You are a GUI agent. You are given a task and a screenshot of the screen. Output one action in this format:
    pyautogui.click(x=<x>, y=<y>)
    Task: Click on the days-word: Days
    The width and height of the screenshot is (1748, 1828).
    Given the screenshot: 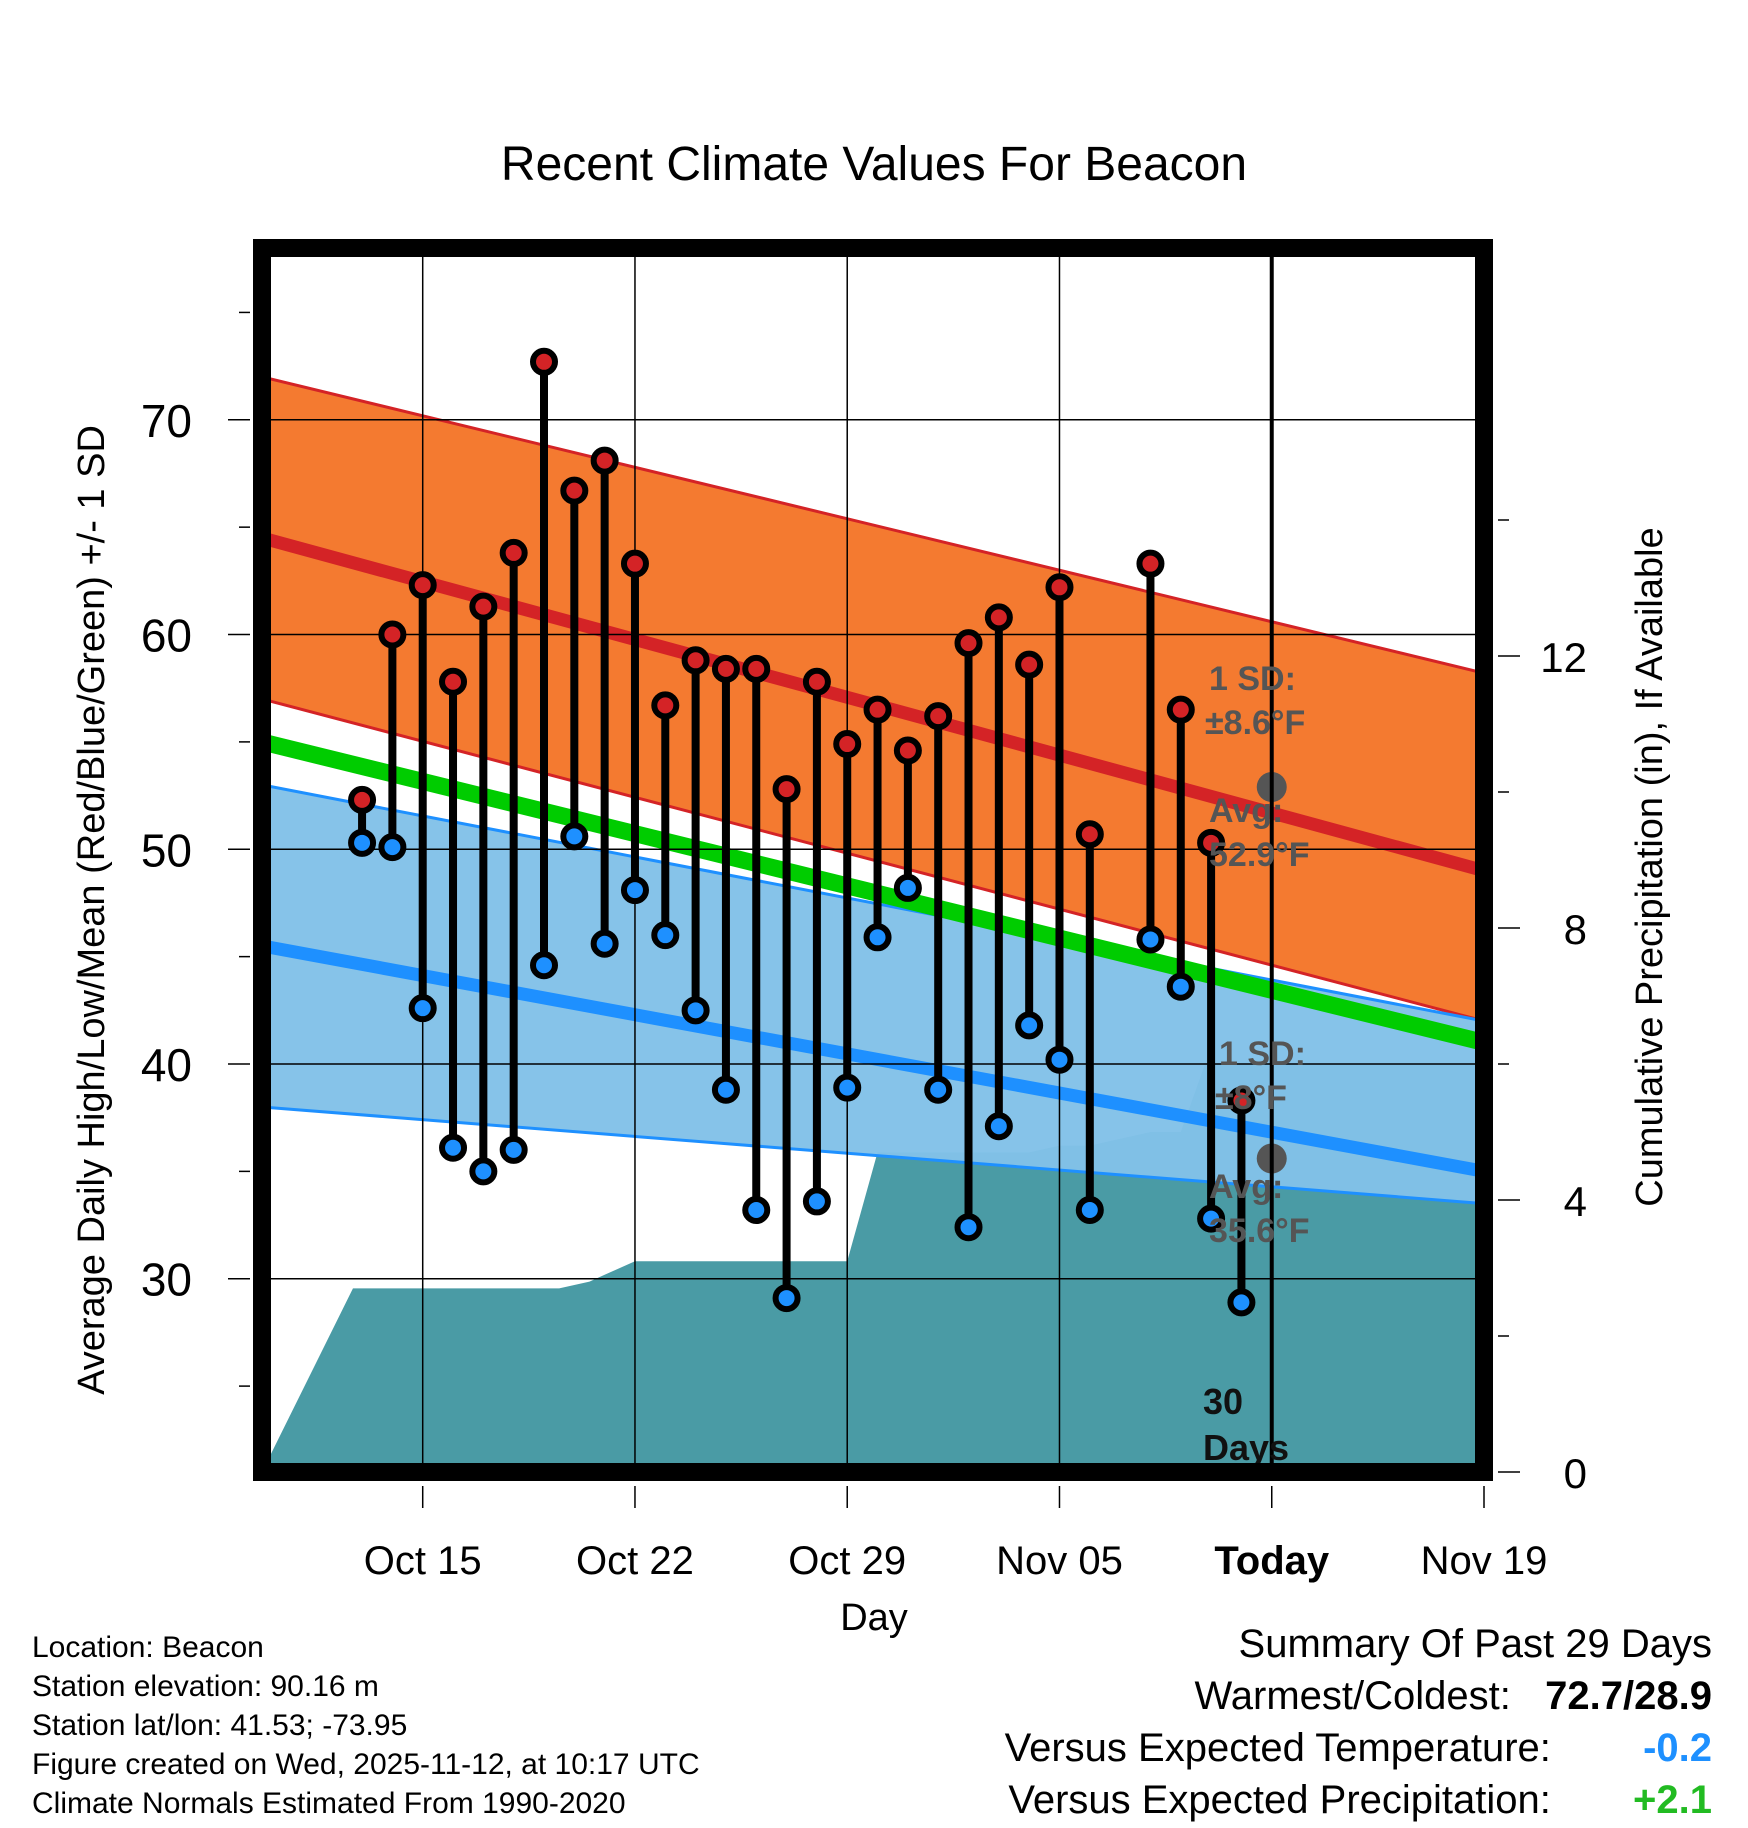 What is the action you would take?
    pyautogui.click(x=1246, y=1447)
    